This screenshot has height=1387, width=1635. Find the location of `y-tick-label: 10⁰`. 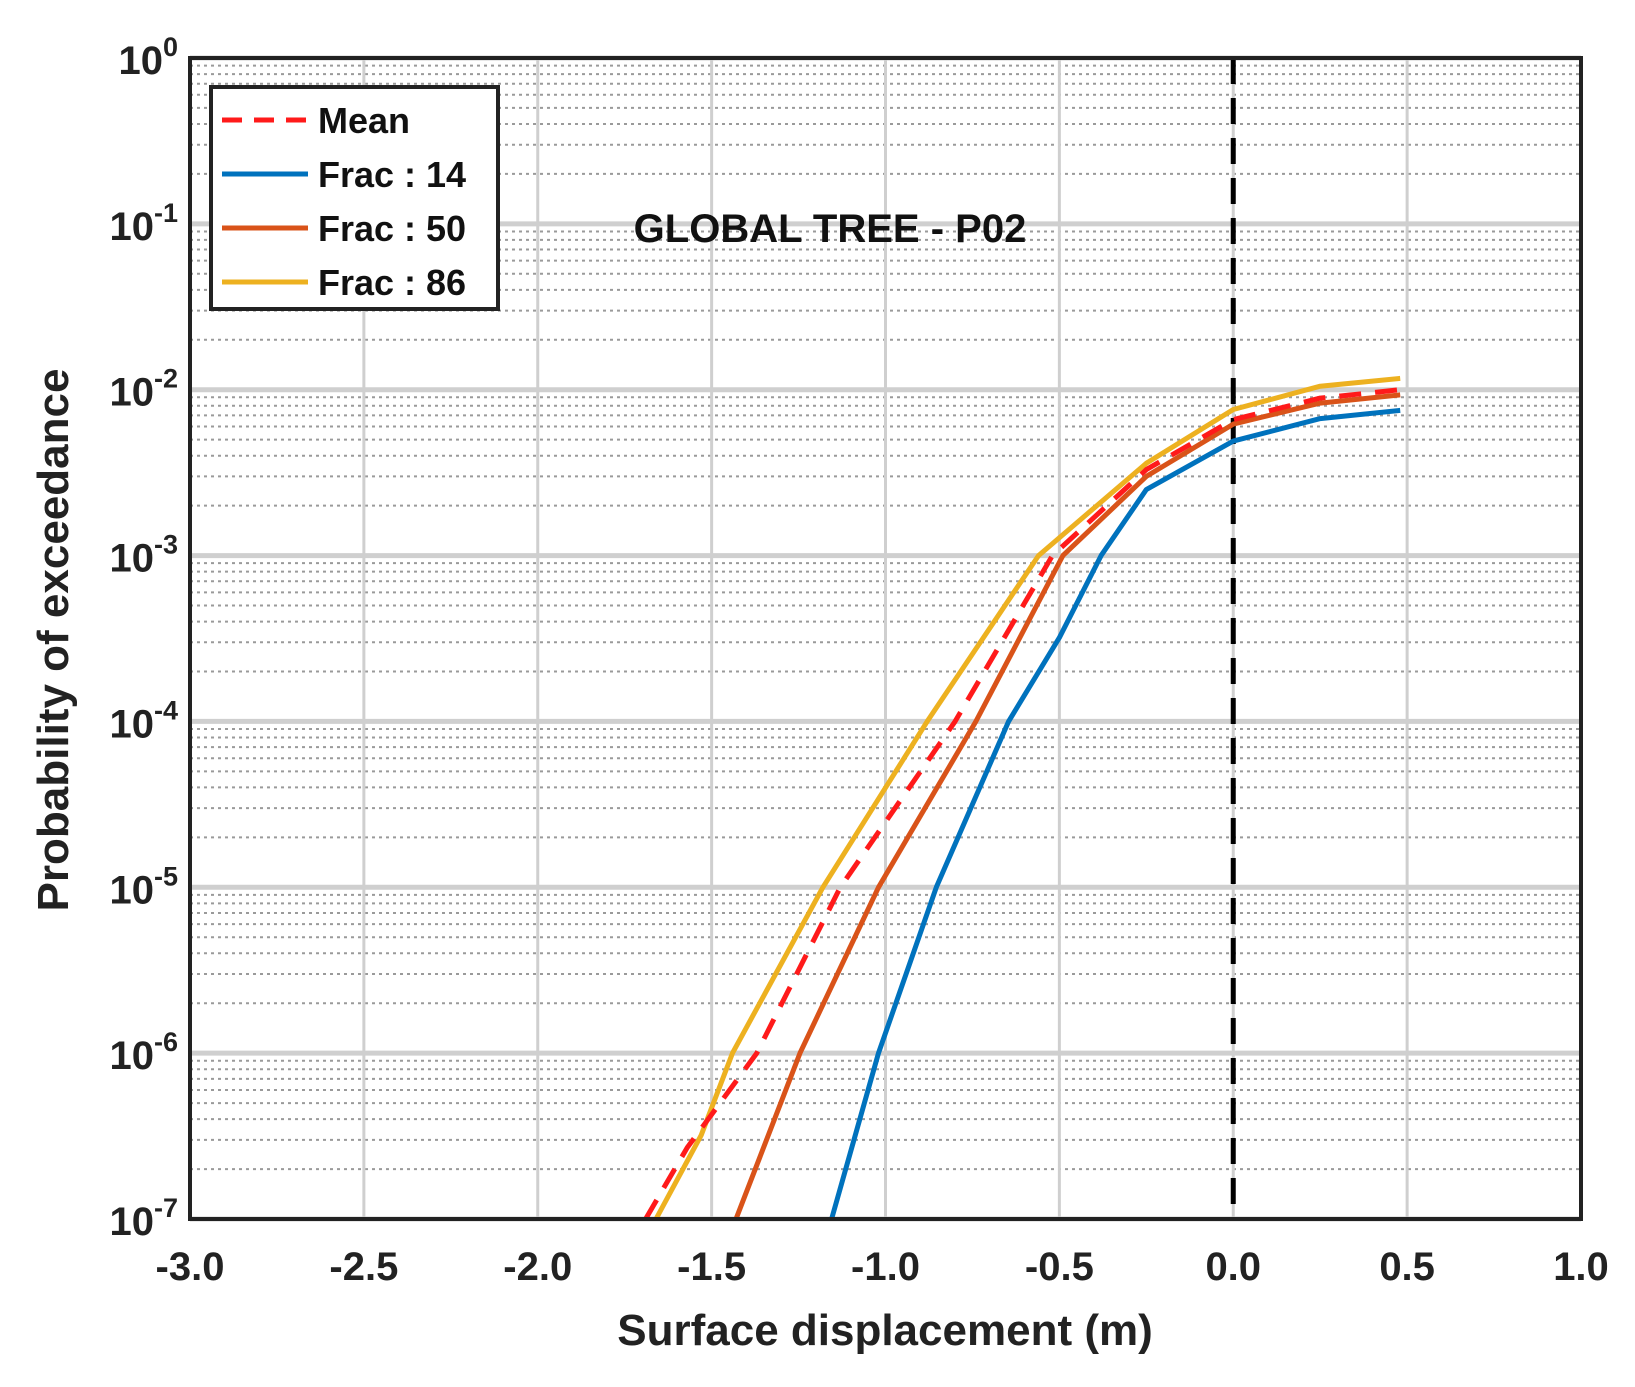

y-tick-label: 10⁰ is located at coordinates (148, 57).